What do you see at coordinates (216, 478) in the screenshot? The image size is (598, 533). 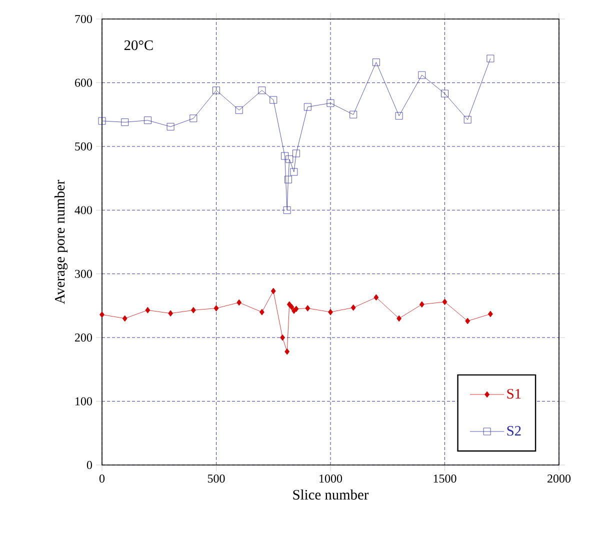 I see `x-tick-label: 500` at bounding box center [216, 478].